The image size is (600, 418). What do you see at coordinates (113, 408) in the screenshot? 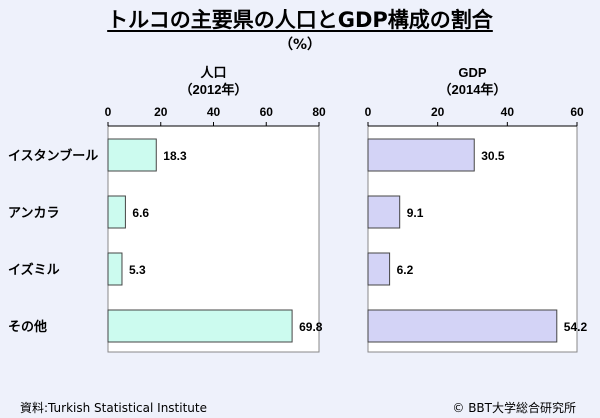
I see `source-note: 資料:Turkish Statistical Institute` at bounding box center [113, 408].